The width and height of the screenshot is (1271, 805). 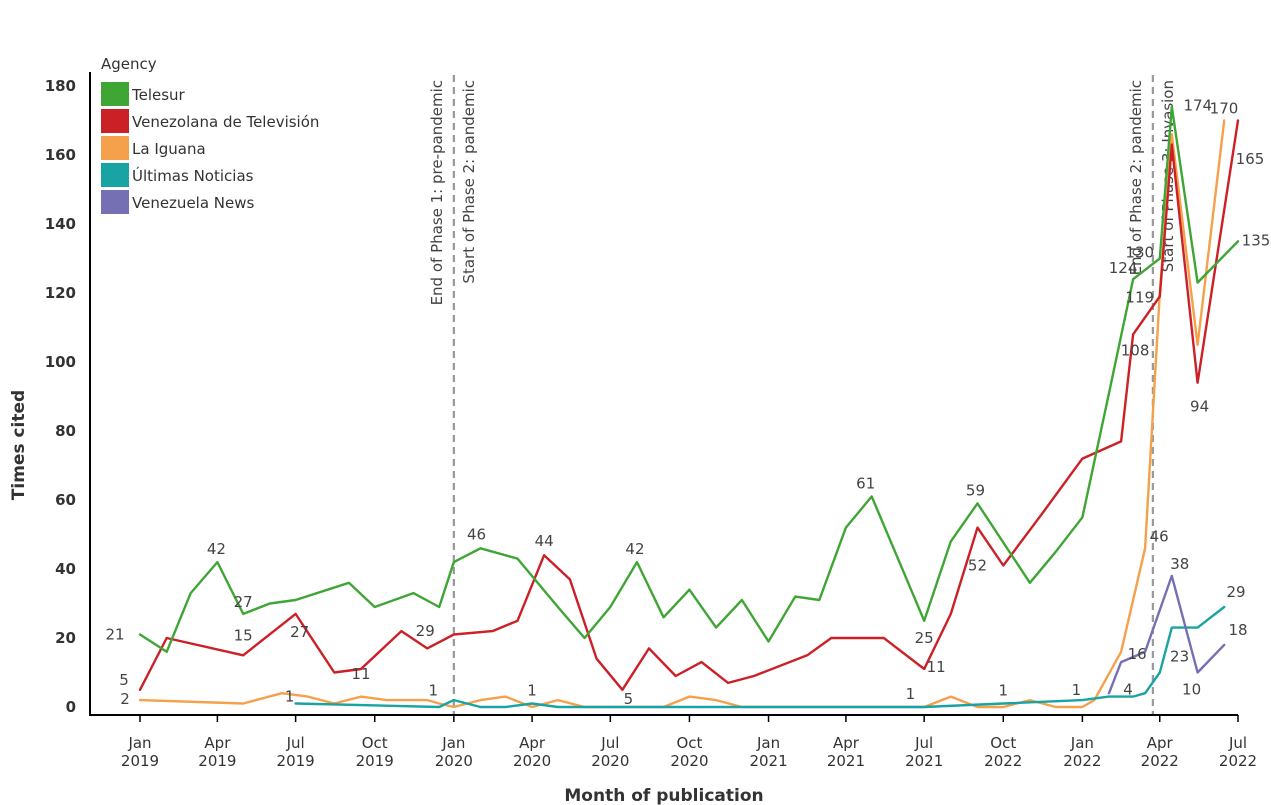 I want to click on data-label: 124, so click(x=1123, y=268).